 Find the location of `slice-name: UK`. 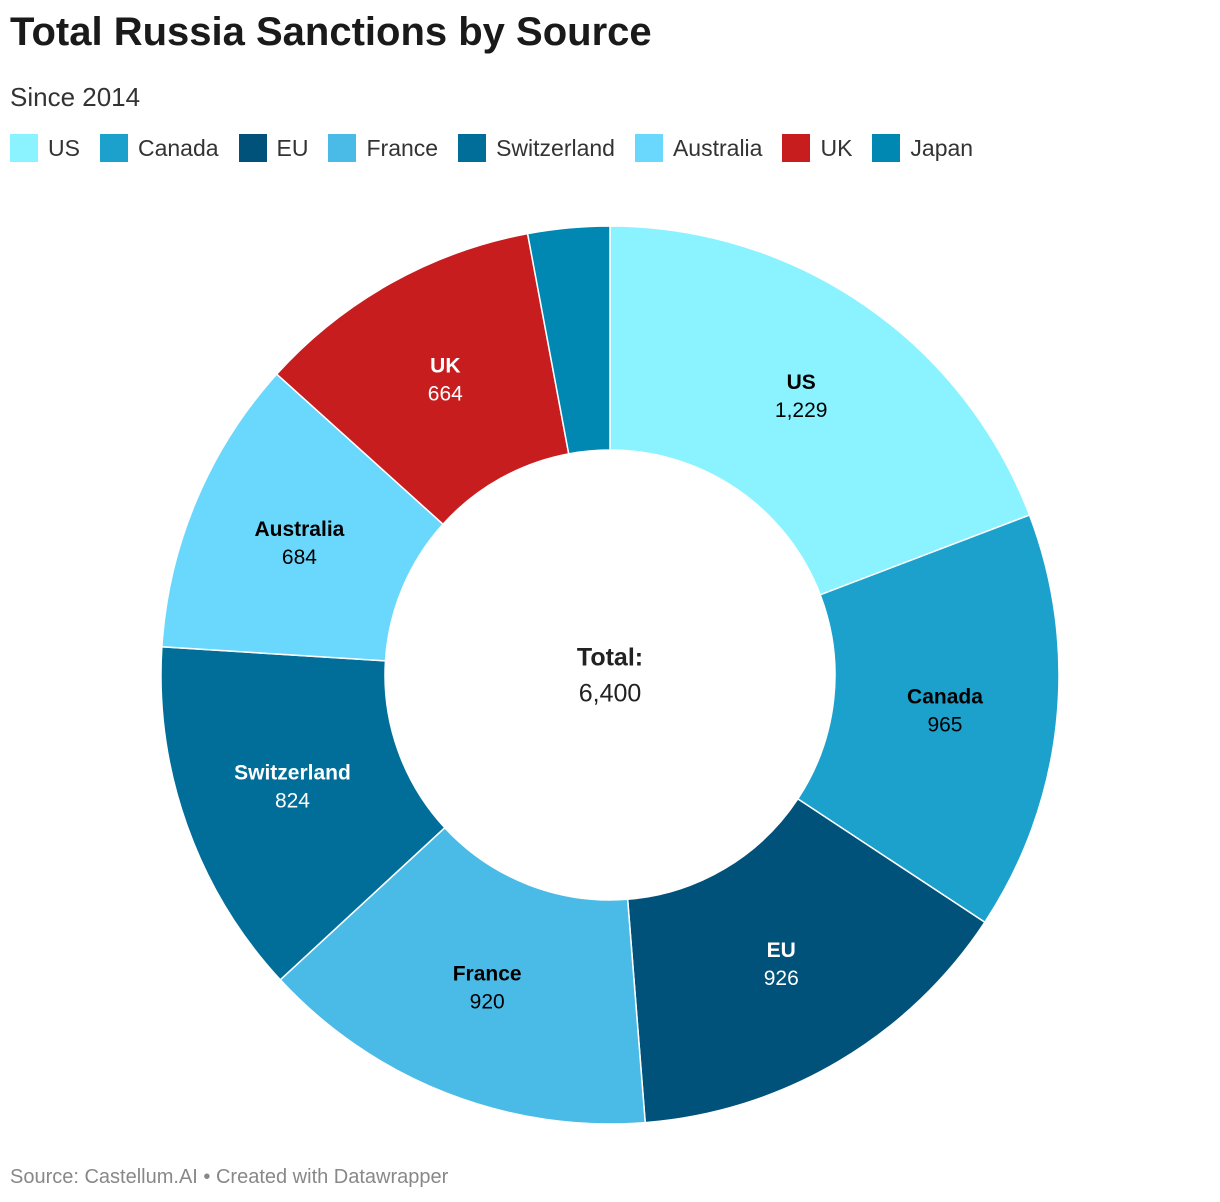

slice-name: UK is located at coordinates (445, 366).